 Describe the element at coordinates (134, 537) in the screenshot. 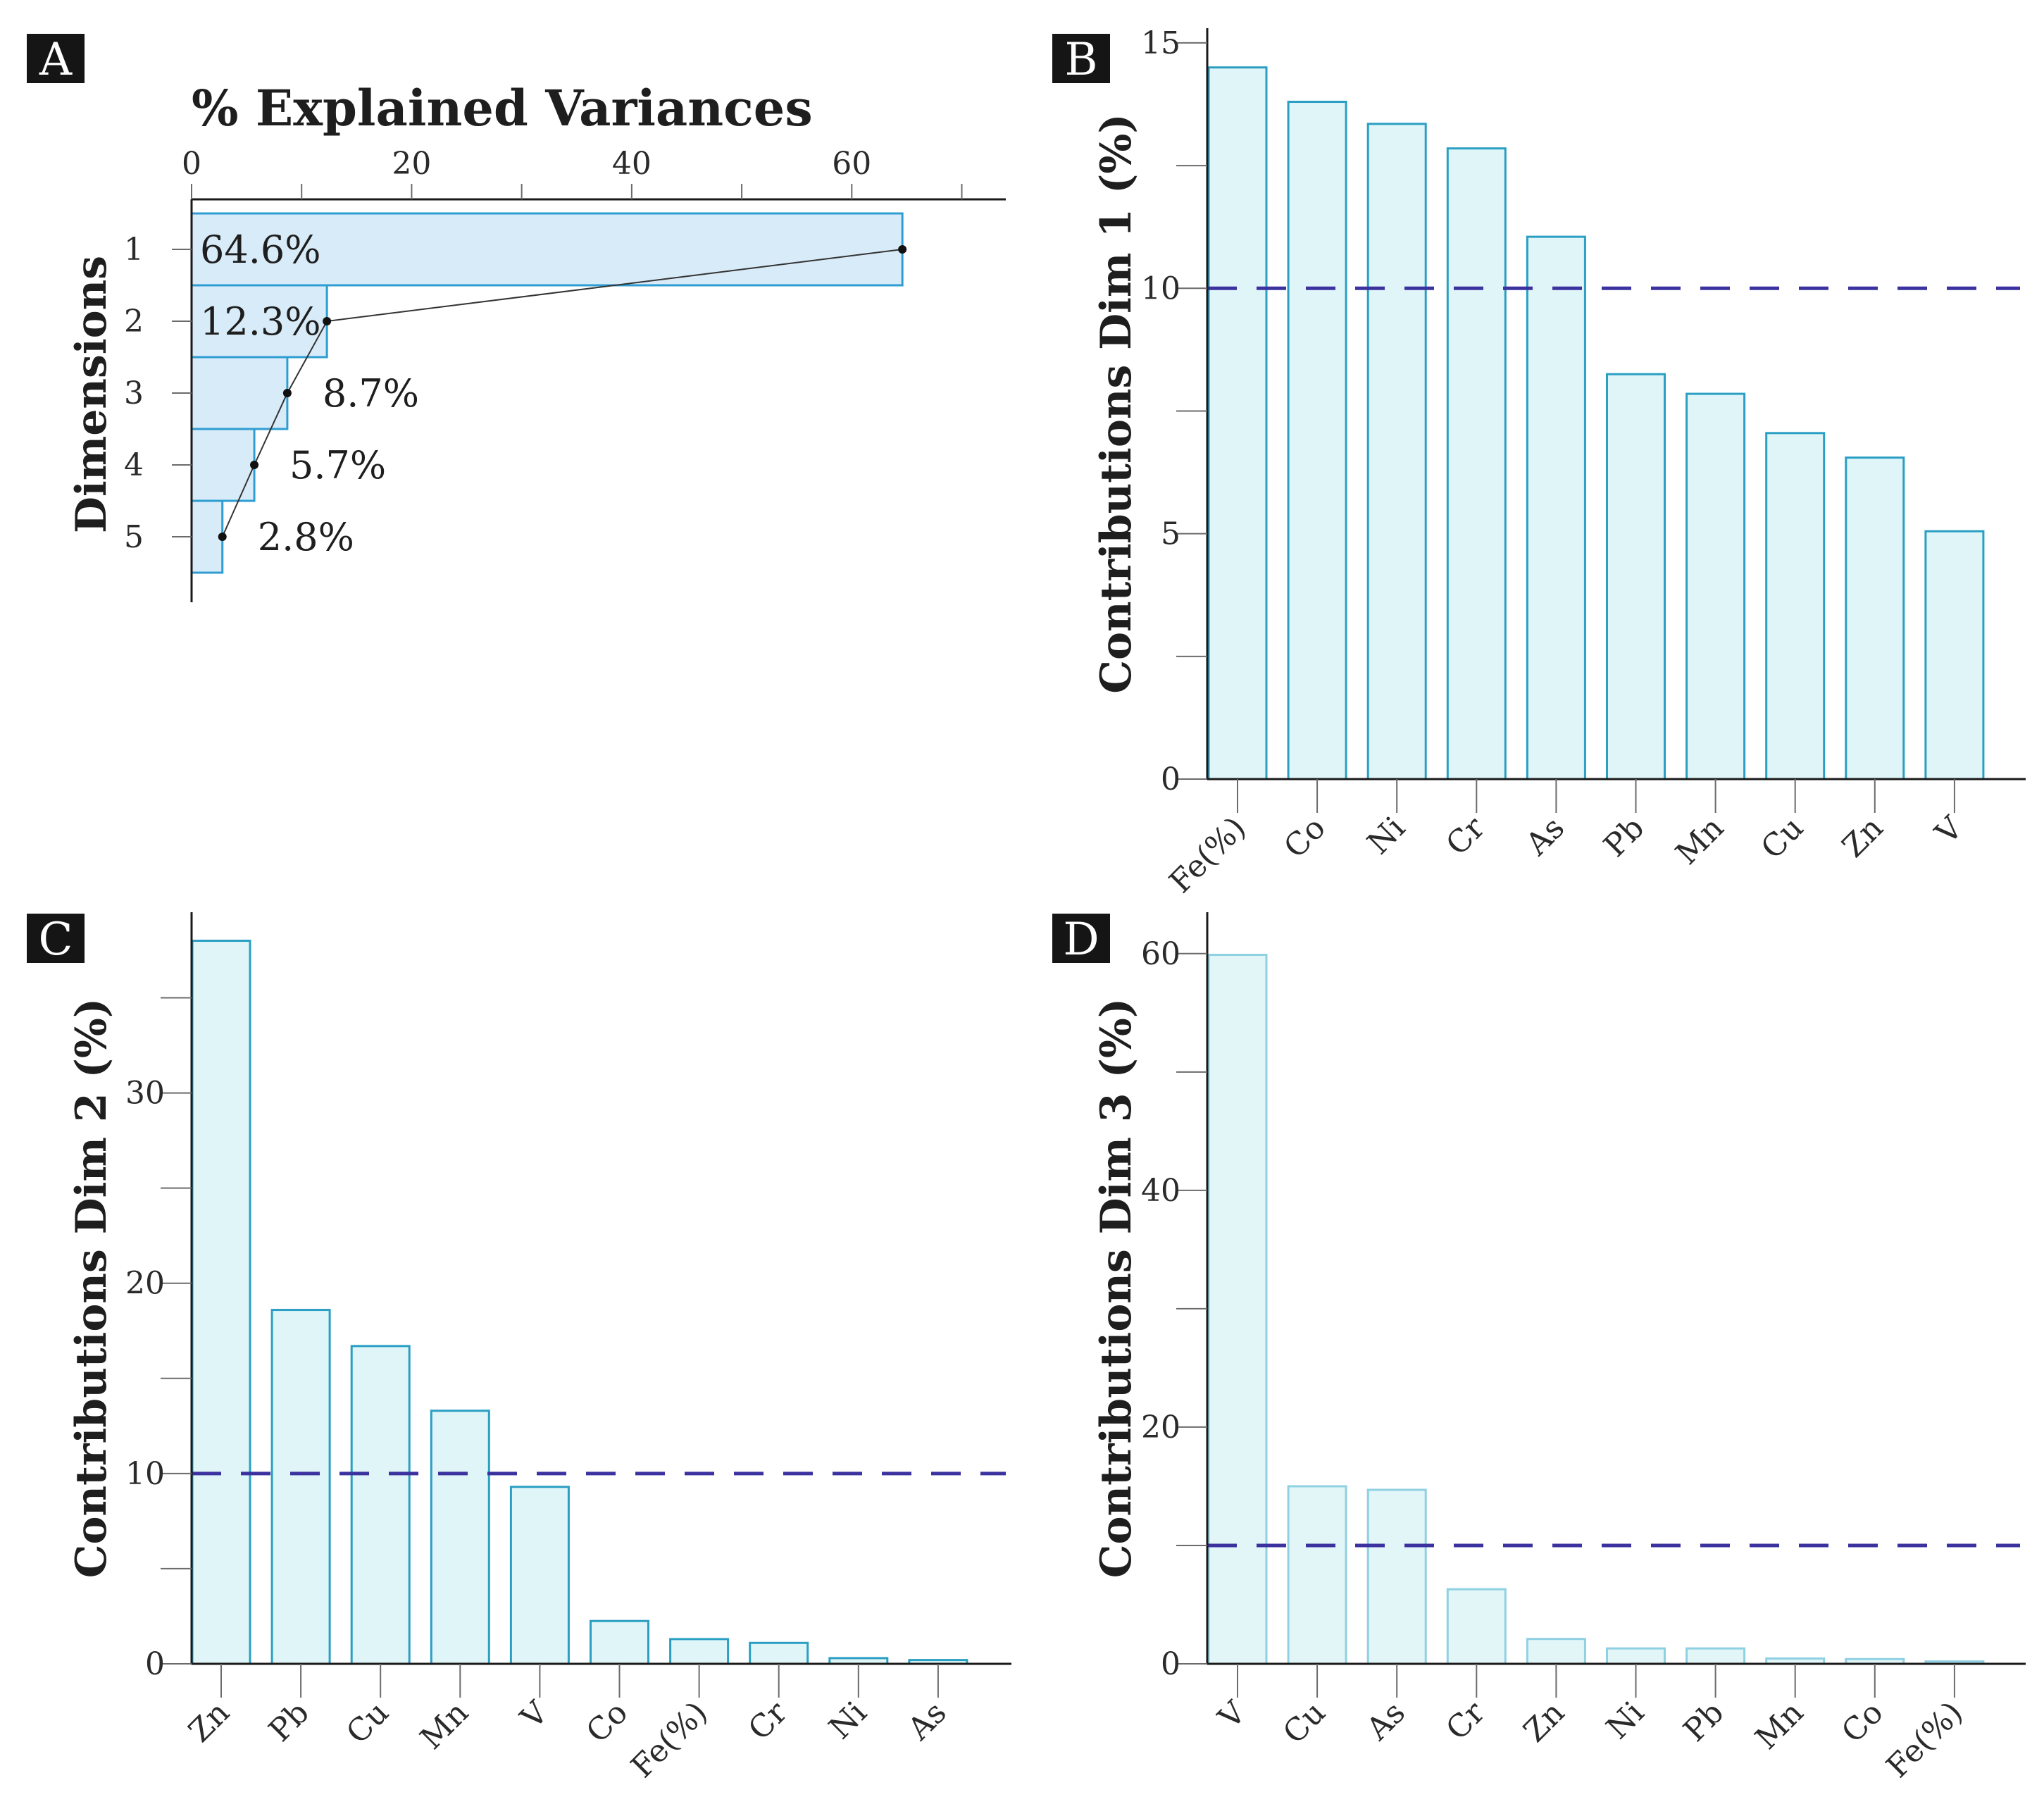

I see `y-tick-label-dim-5: 5` at that location.